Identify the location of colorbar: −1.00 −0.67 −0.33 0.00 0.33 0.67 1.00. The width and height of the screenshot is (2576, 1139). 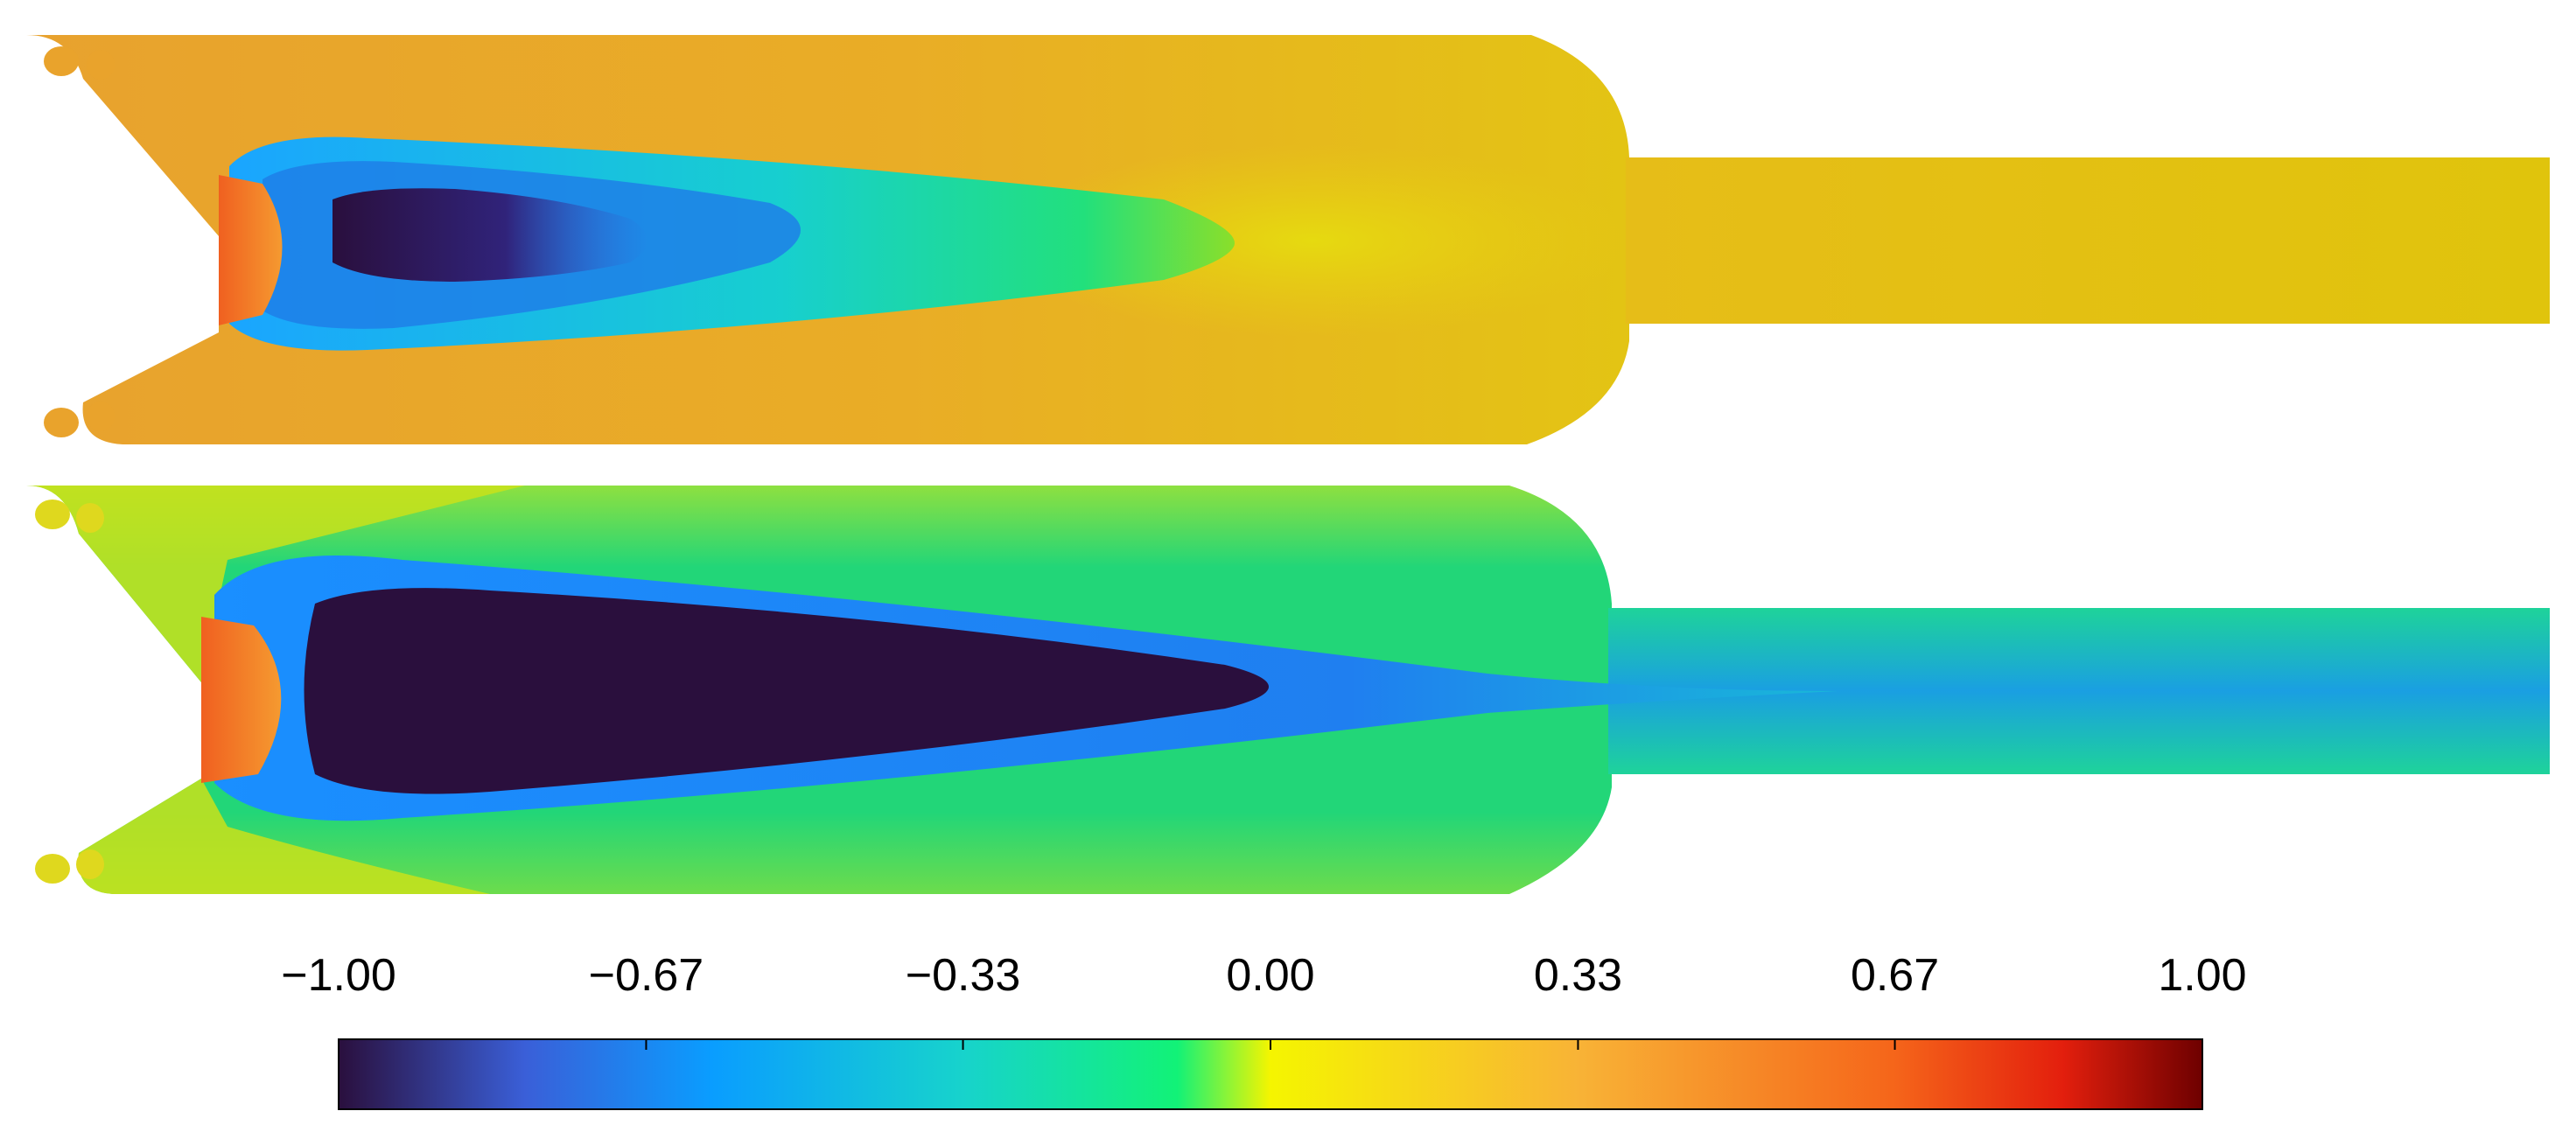
(1264, 1030).